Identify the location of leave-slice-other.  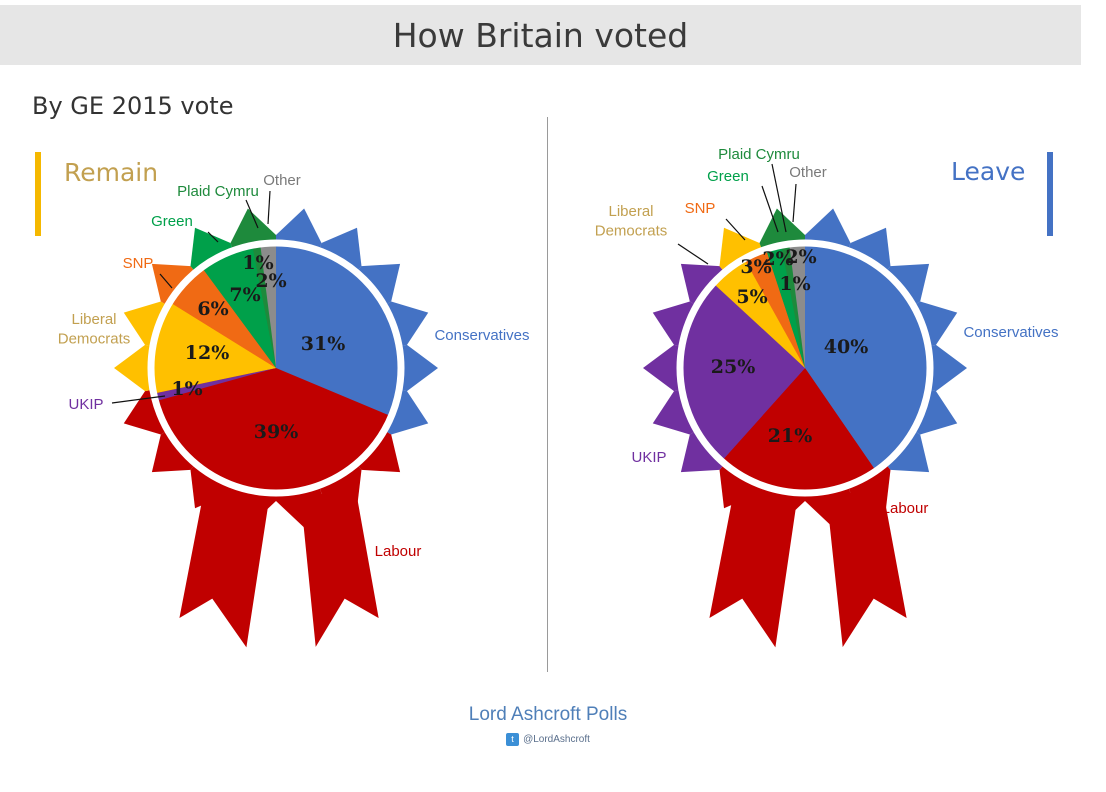
(797, 305).